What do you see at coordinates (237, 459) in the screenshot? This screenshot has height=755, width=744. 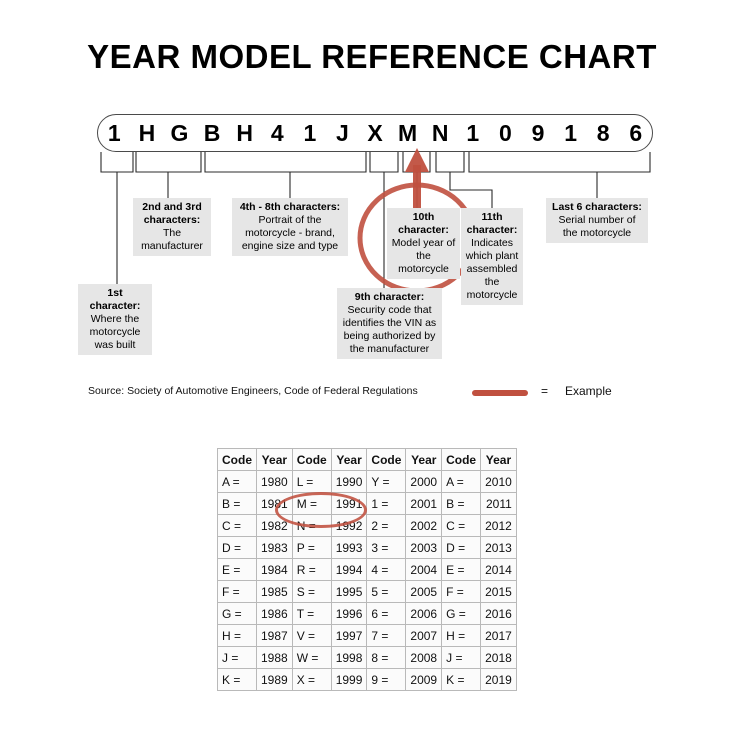 I see `table-header-cell-1: Code` at bounding box center [237, 459].